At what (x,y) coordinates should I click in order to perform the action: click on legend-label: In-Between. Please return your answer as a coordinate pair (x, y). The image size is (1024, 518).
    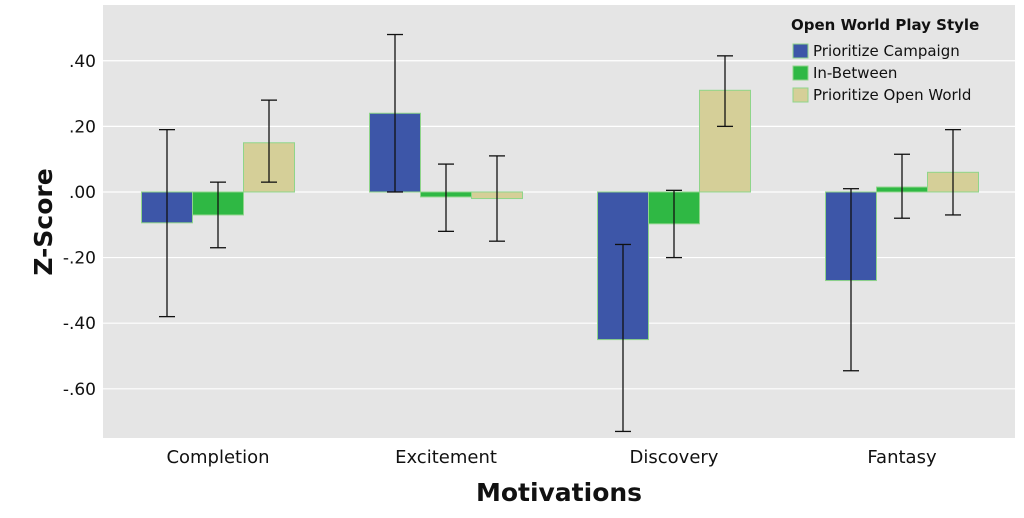
    Looking at the image, I should click on (855, 73).